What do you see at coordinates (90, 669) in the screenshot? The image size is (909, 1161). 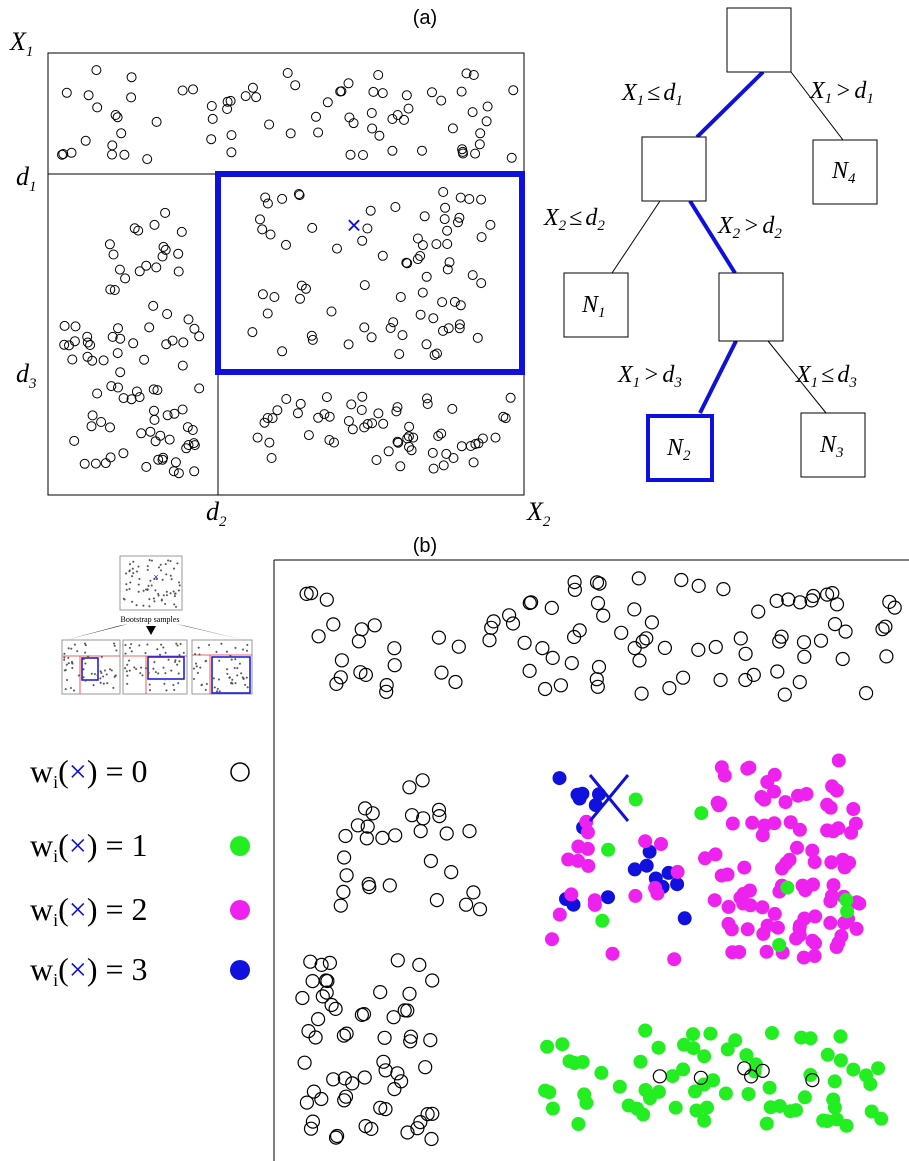 I see `sample-1-region` at bounding box center [90, 669].